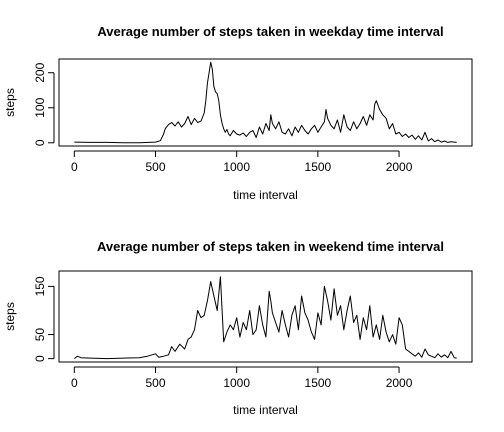 Image resolution: width=504 pixels, height=432 pixels. I want to click on chart-1-series-line, so click(265, 102).